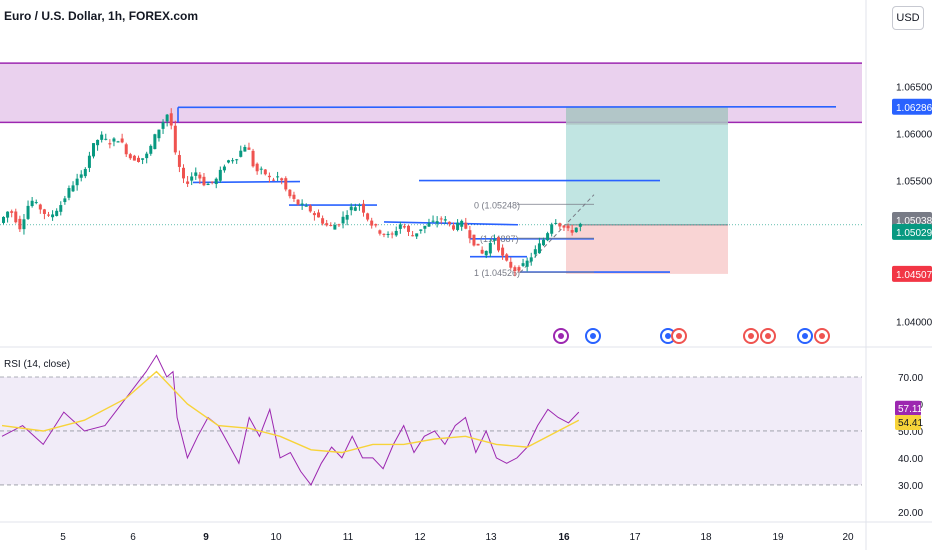 The width and height of the screenshot is (932, 550). What do you see at coordinates (914, 182) in the screenshot?
I see `price-tick-label: 1.05500` at bounding box center [914, 182].